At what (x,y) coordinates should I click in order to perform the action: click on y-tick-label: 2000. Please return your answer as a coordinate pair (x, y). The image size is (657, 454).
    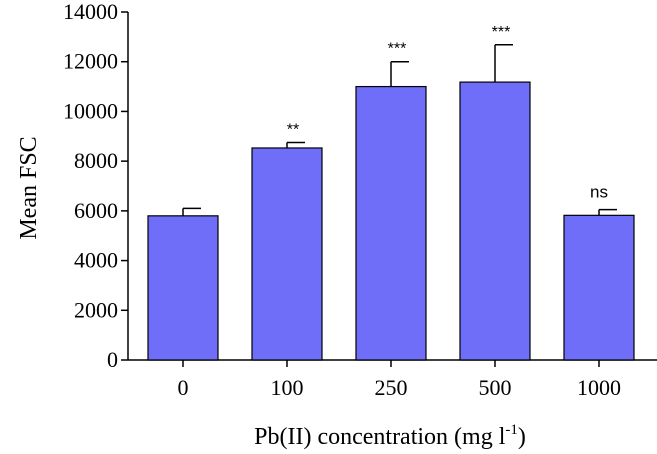
    Looking at the image, I should click on (96, 309).